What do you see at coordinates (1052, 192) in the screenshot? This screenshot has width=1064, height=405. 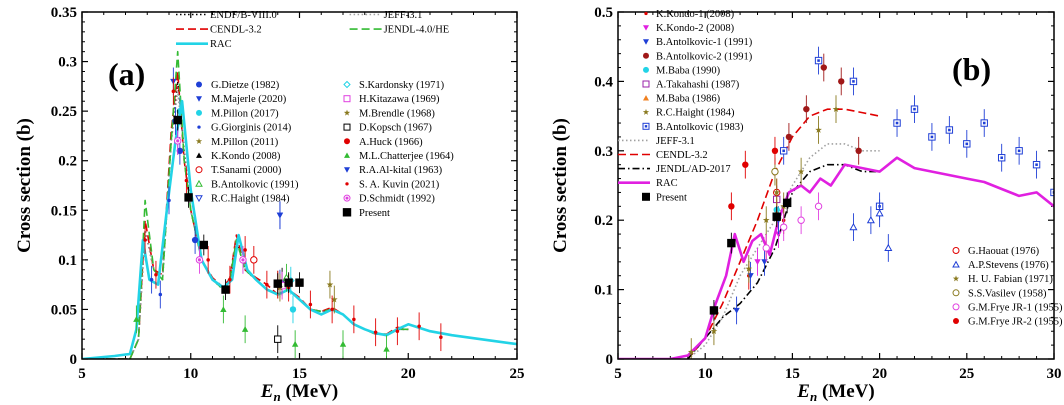 I see `data-point-box` at bounding box center [1052, 192].